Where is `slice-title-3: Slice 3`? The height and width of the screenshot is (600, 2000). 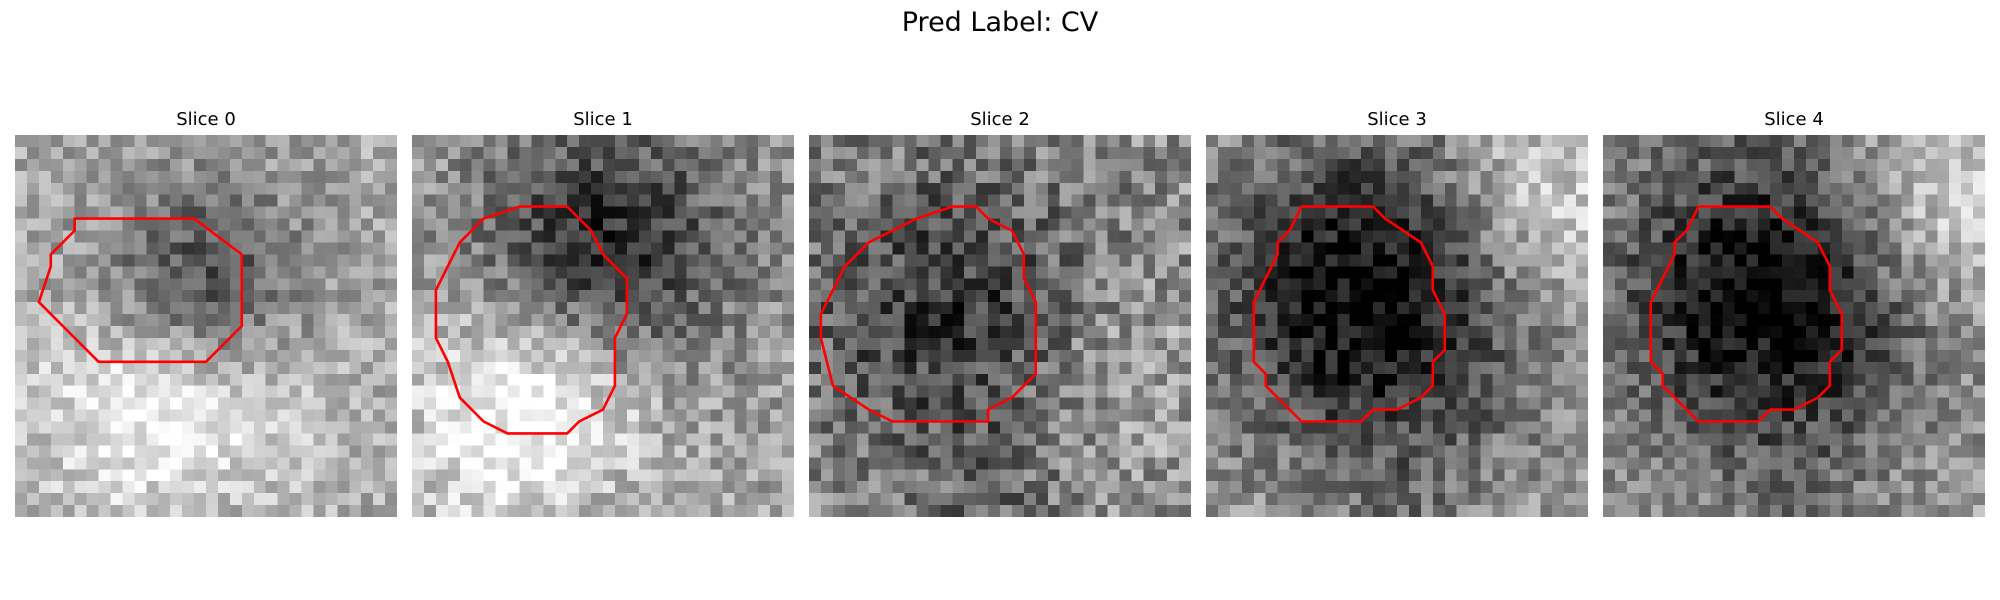
slice-title-3: Slice 3 is located at coordinates (1397, 119).